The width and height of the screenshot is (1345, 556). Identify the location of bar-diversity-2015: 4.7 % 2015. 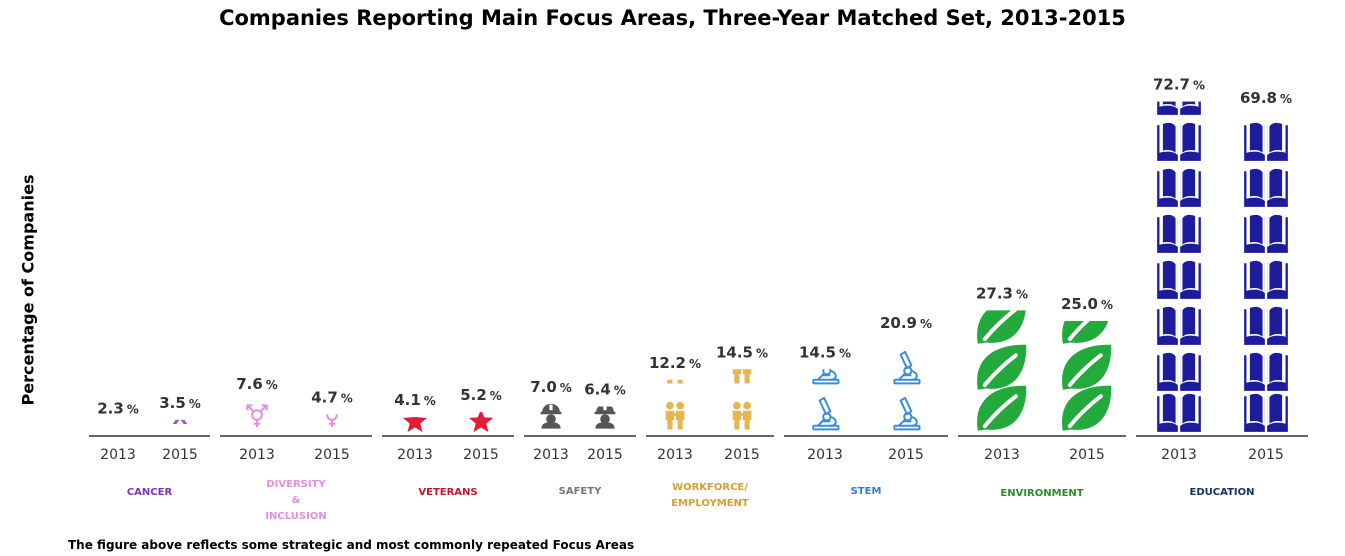
(332, 425).